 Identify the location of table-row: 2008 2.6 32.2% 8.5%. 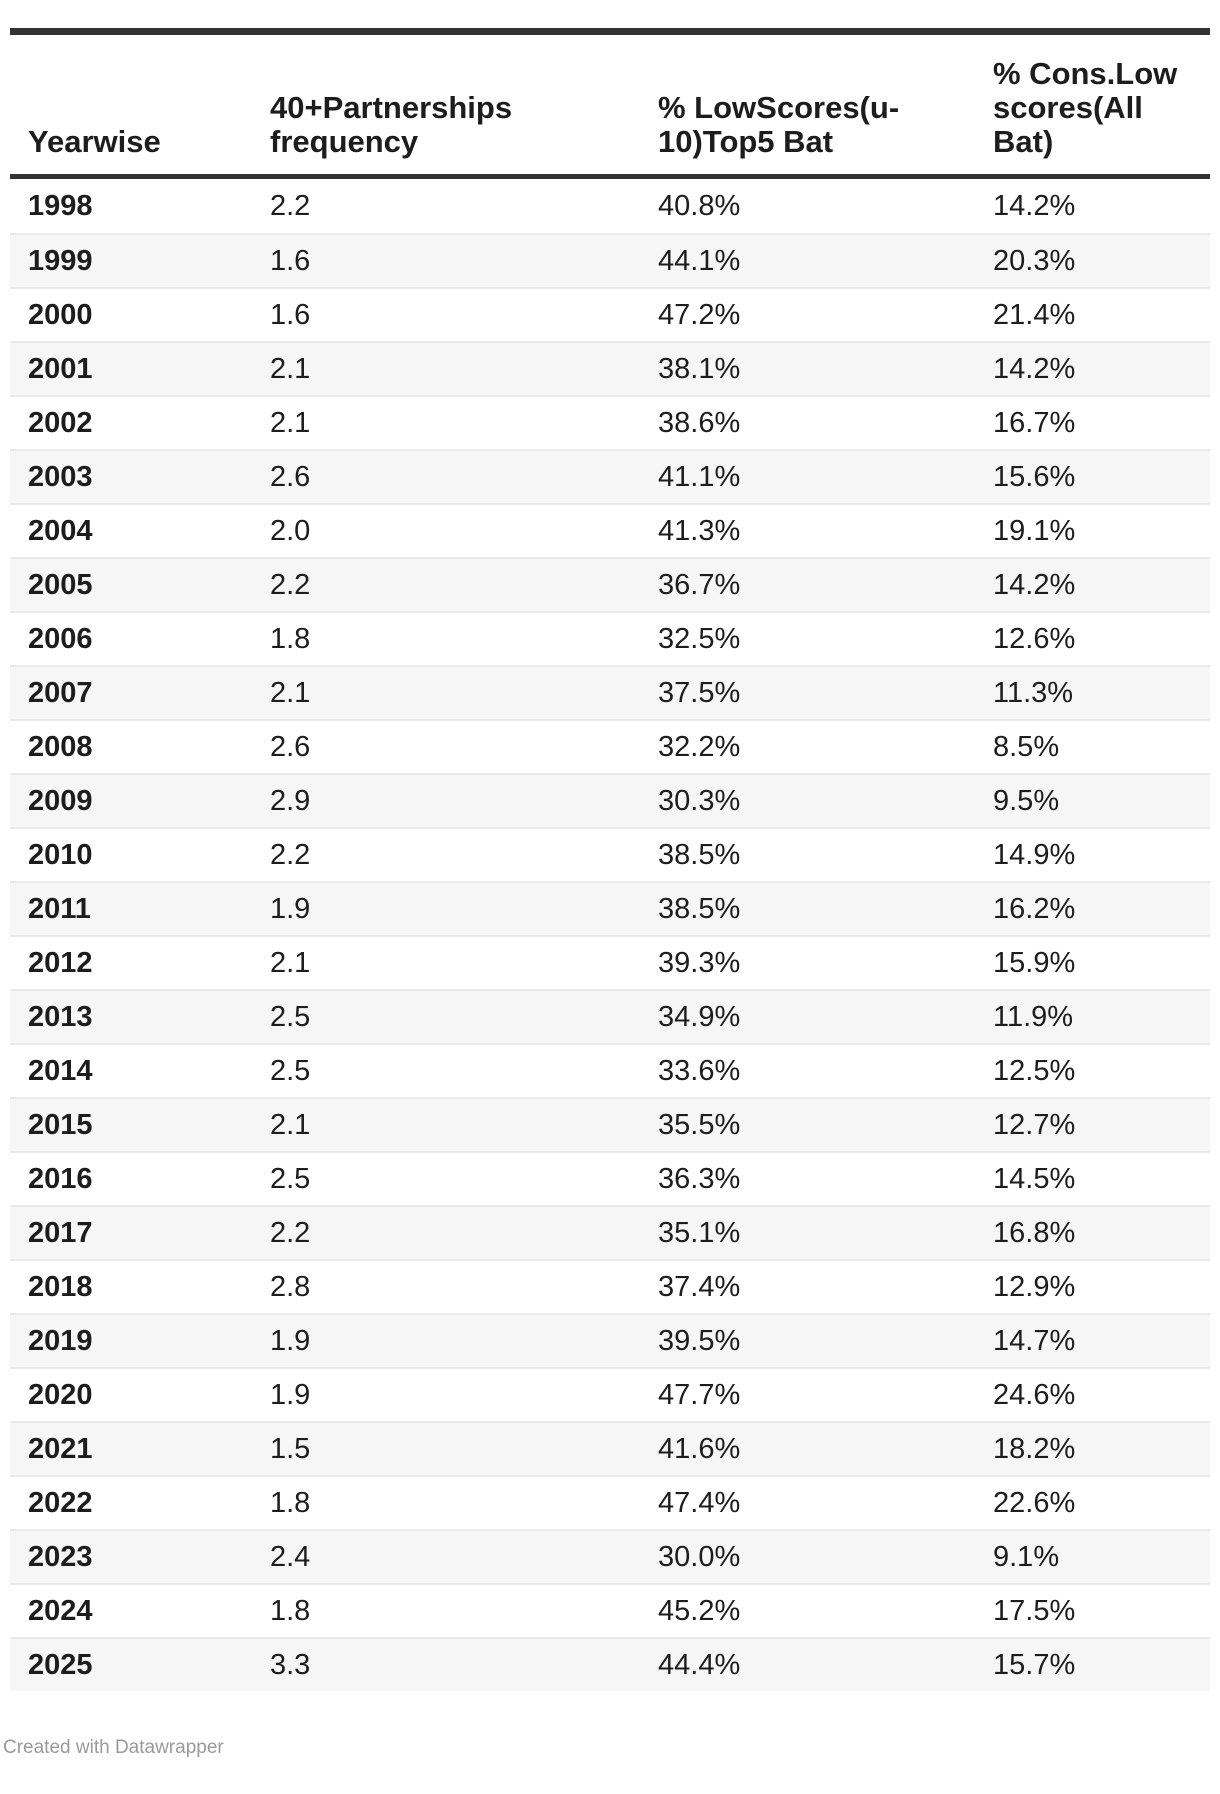
(610, 746).